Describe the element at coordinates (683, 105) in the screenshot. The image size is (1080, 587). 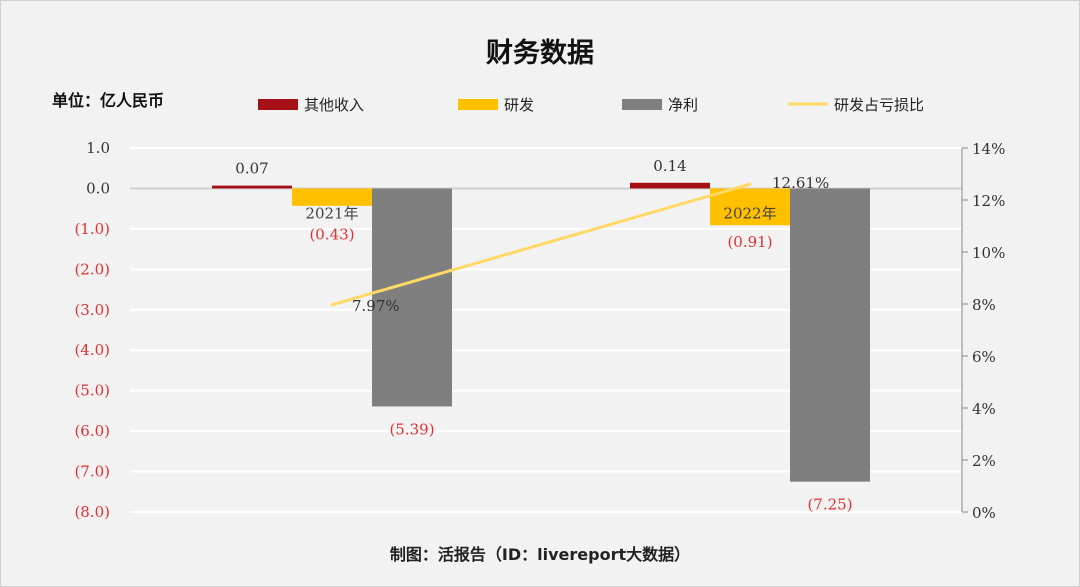
I see `legend-label: 净利` at that location.